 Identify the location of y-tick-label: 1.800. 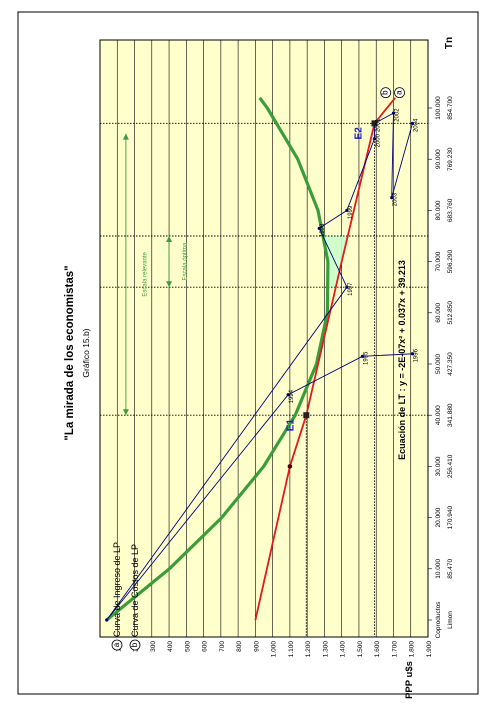
(412, 649).